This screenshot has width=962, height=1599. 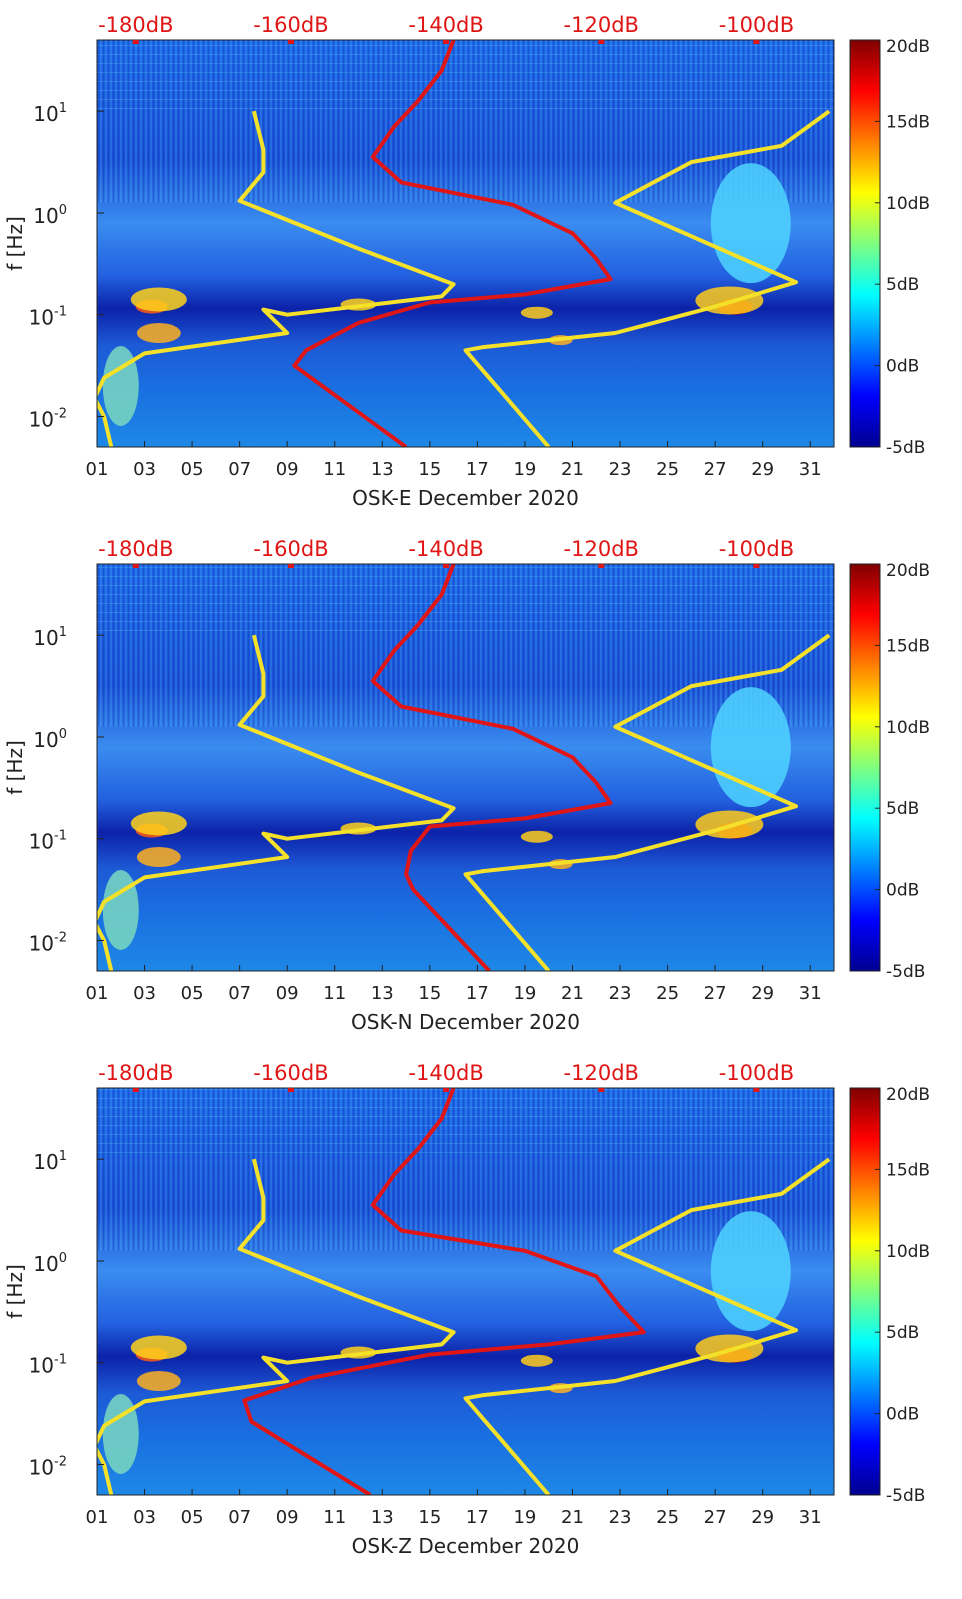 What do you see at coordinates (524, 993) in the screenshot?
I see `x-tick-label: 19` at bounding box center [524, 993].